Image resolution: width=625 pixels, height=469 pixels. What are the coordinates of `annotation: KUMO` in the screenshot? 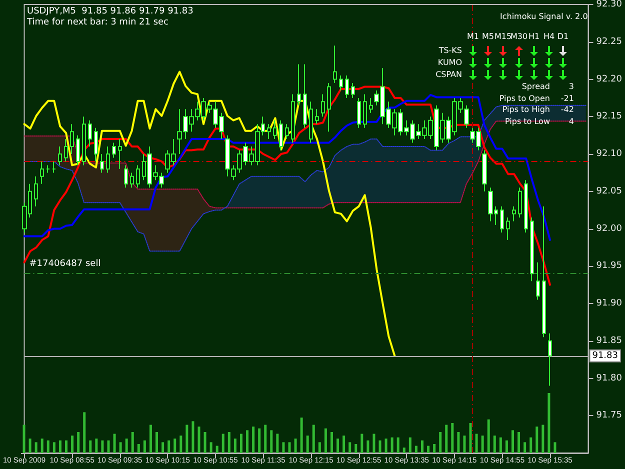 It's located at (449, 63).